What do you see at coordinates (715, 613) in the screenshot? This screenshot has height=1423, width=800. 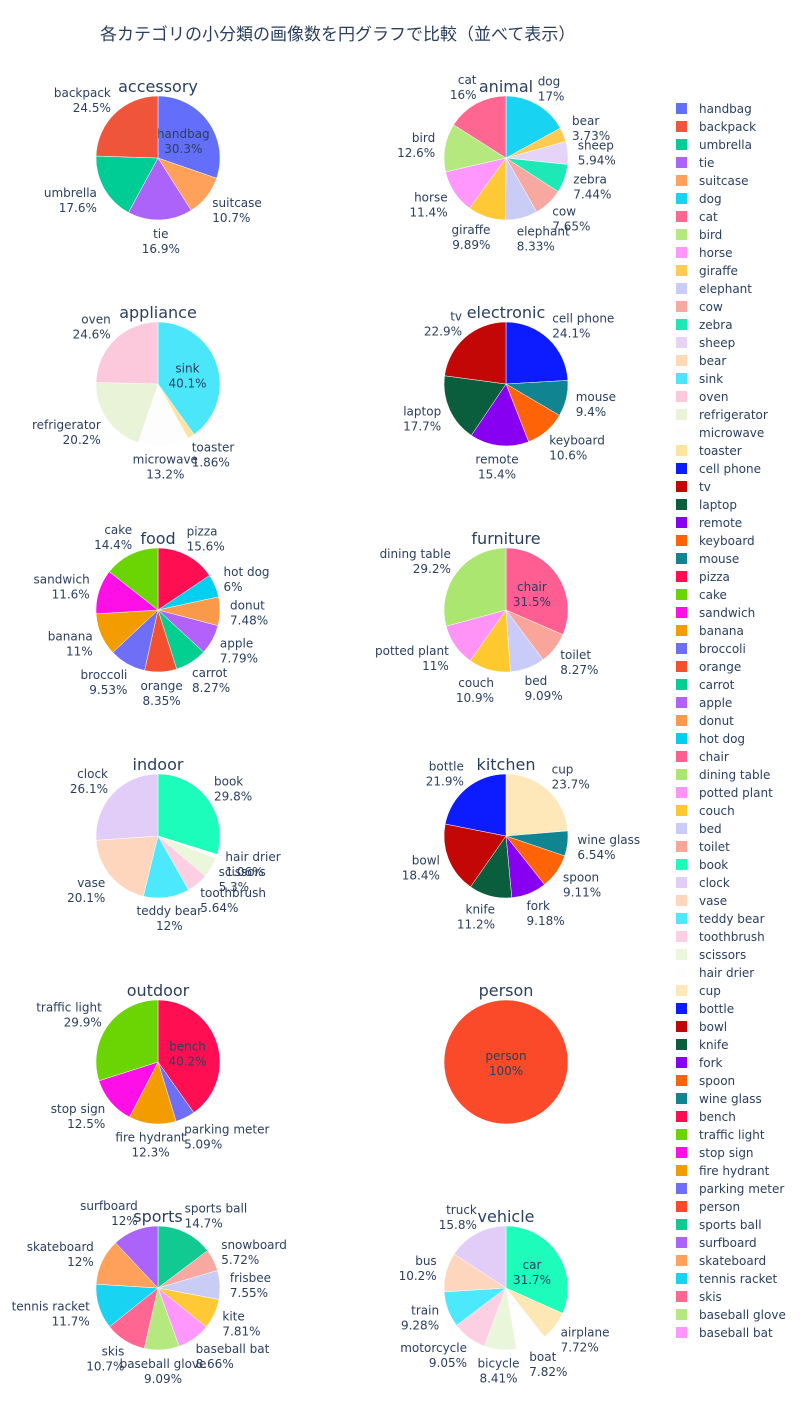 I see `legend-item-sandwich: sandwich` at bounding box center [715, 613].